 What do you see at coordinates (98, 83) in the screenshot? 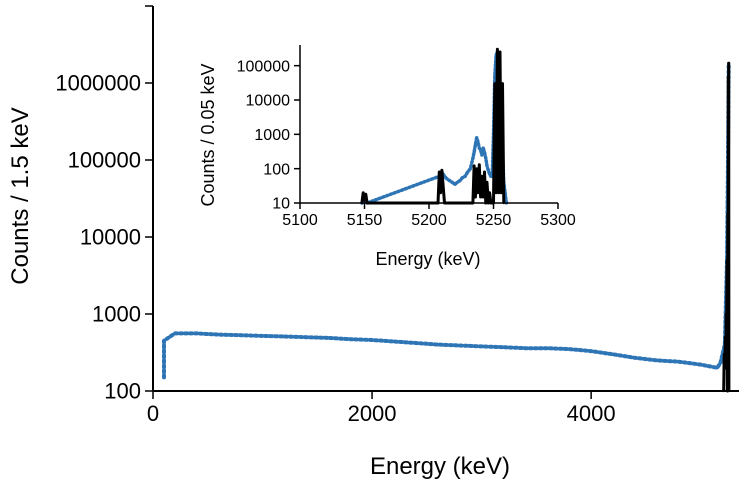
I see `main-y-tick-label: 1000000` at bounding box center [98, 83].